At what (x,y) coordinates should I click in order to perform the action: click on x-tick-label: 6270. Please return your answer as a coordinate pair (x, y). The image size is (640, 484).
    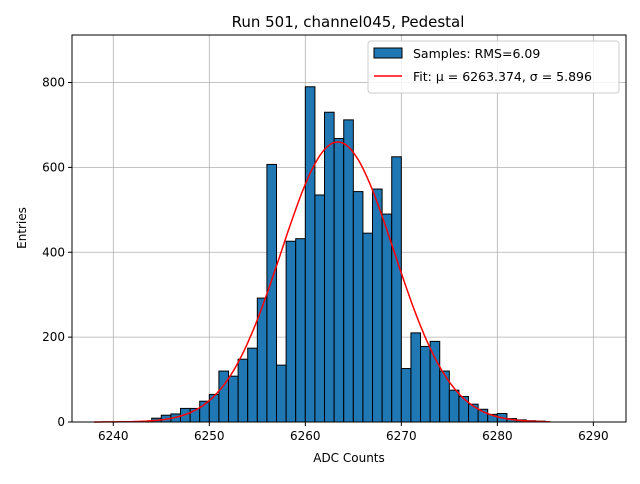
    Looking at the image, I should click on (401, 436).